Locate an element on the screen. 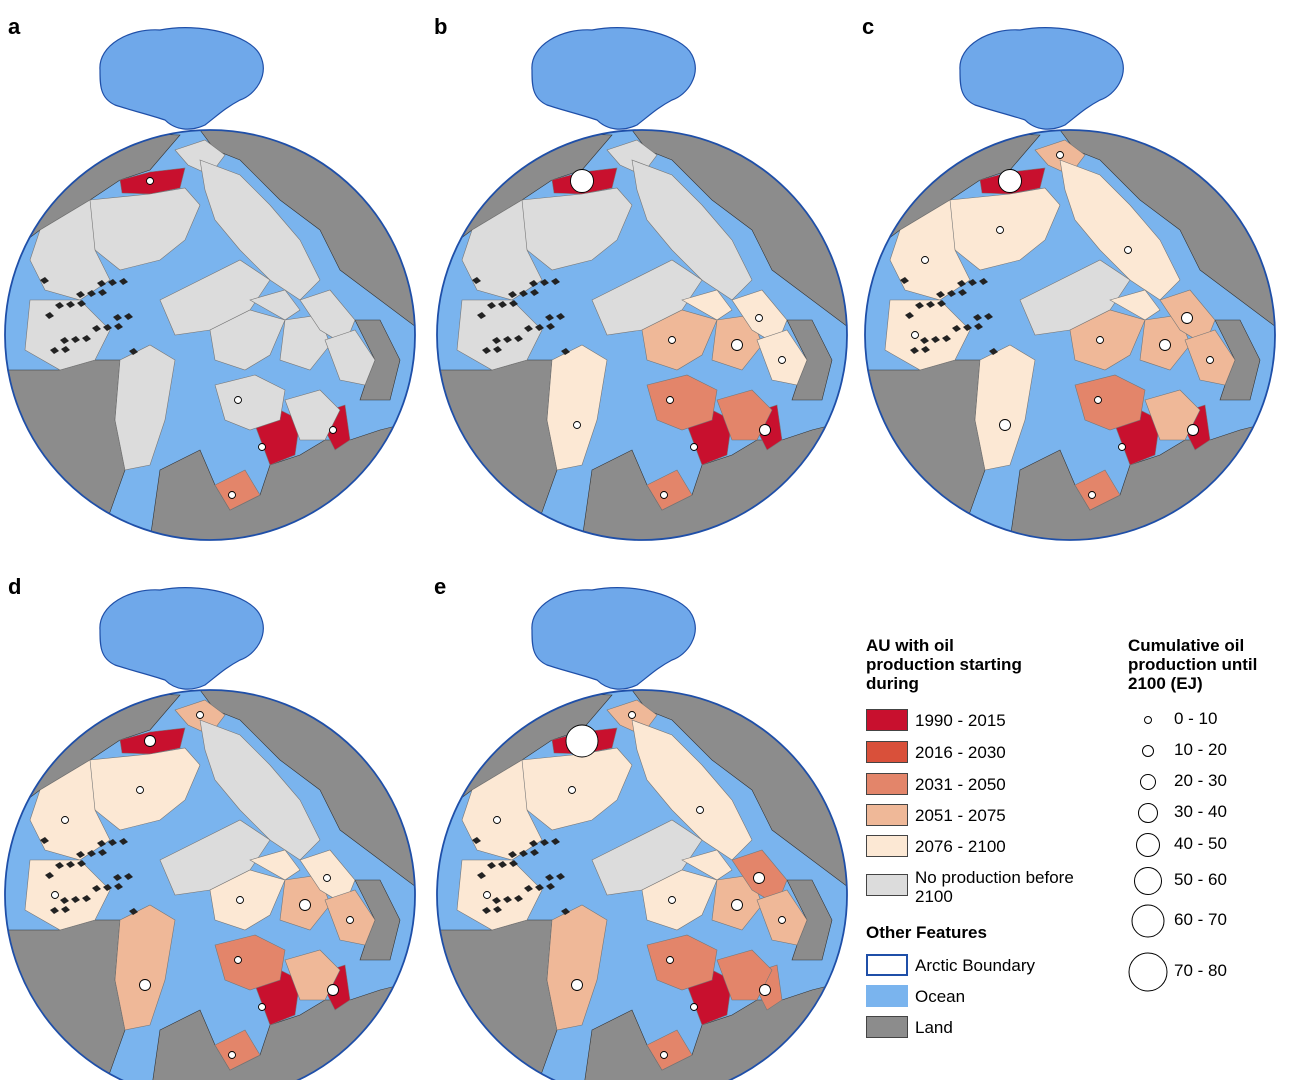 The width and height of the screenshot is (1296, 1080). legend-size-label: 30 - 40 is located at coordinates (1200, 811).